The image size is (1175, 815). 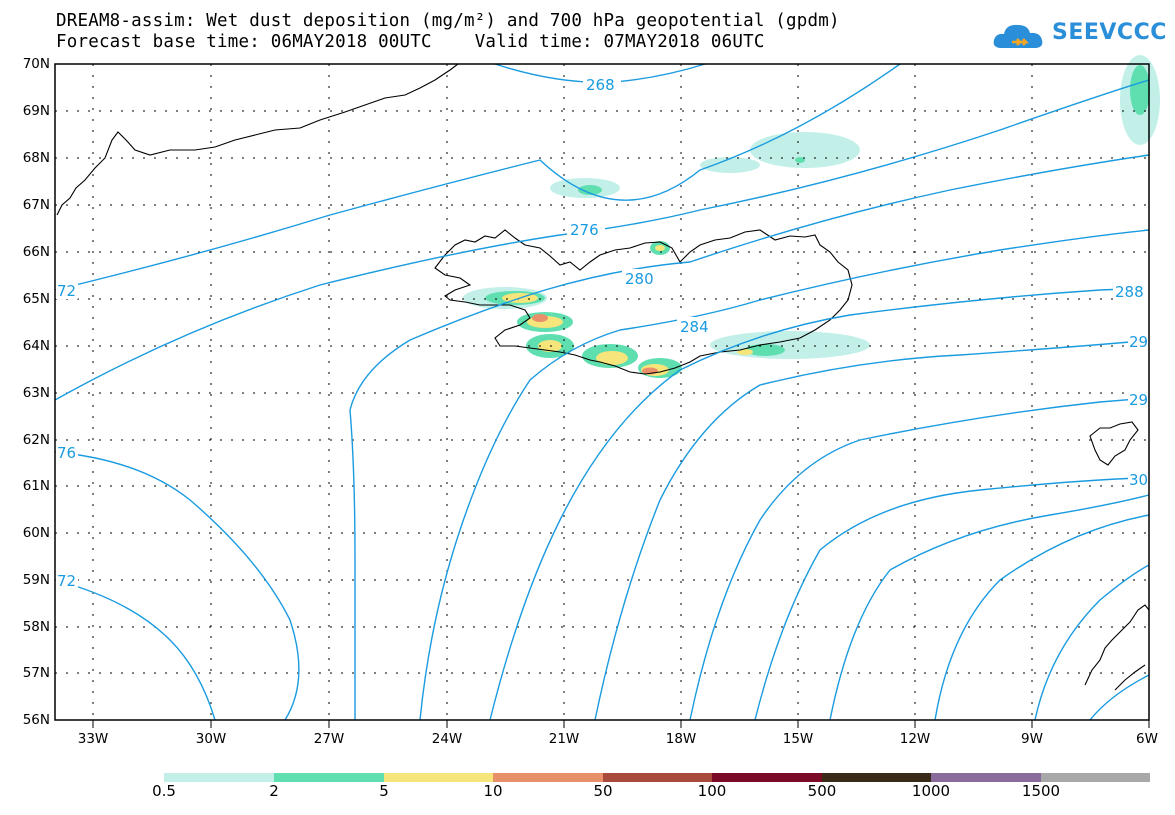 I want to click on lat-label: 64N, so click(x=36, y=346).